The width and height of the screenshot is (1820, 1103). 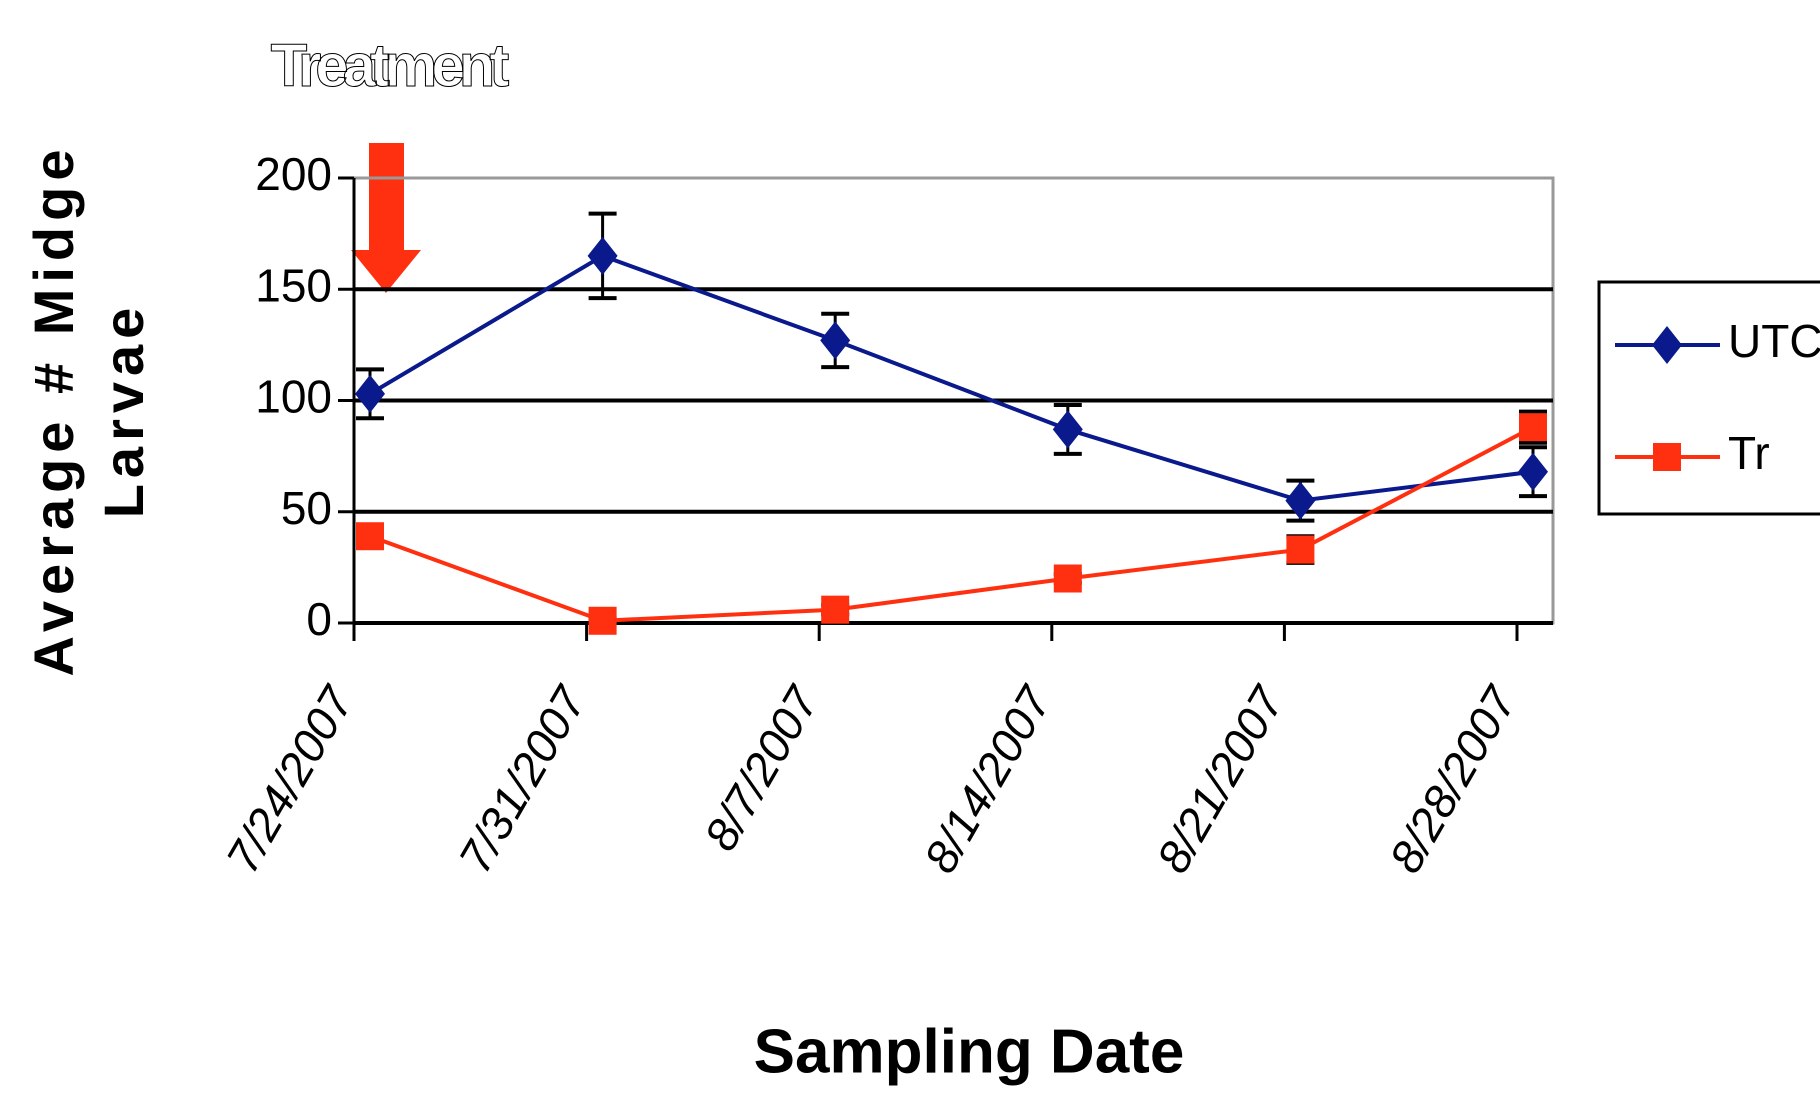 I want to click on legend-label: UTC, so click(x=1774, y=341).